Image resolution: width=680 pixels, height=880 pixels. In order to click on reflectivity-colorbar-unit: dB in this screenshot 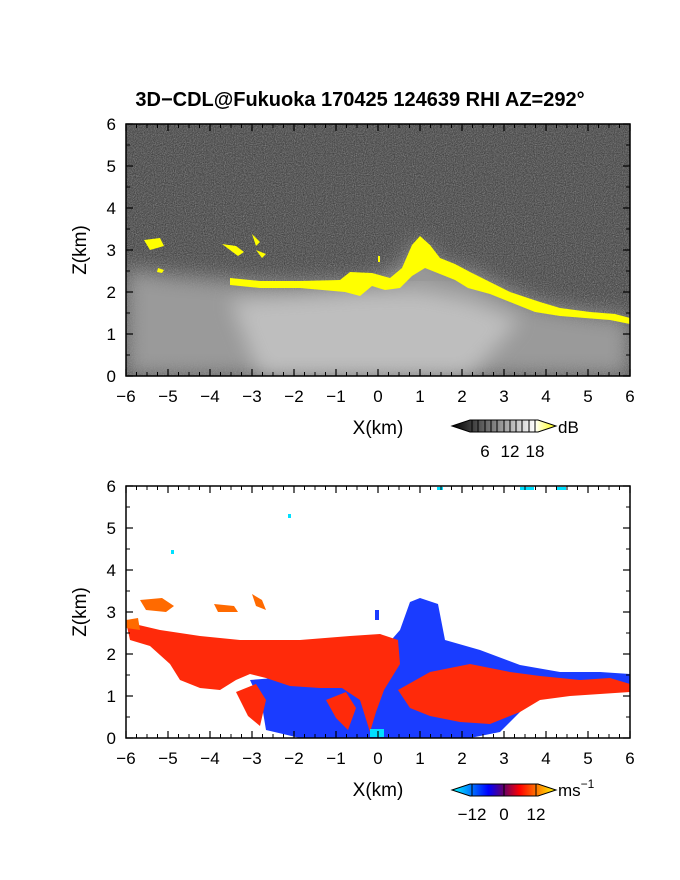, I will do `click(568, 427)`.